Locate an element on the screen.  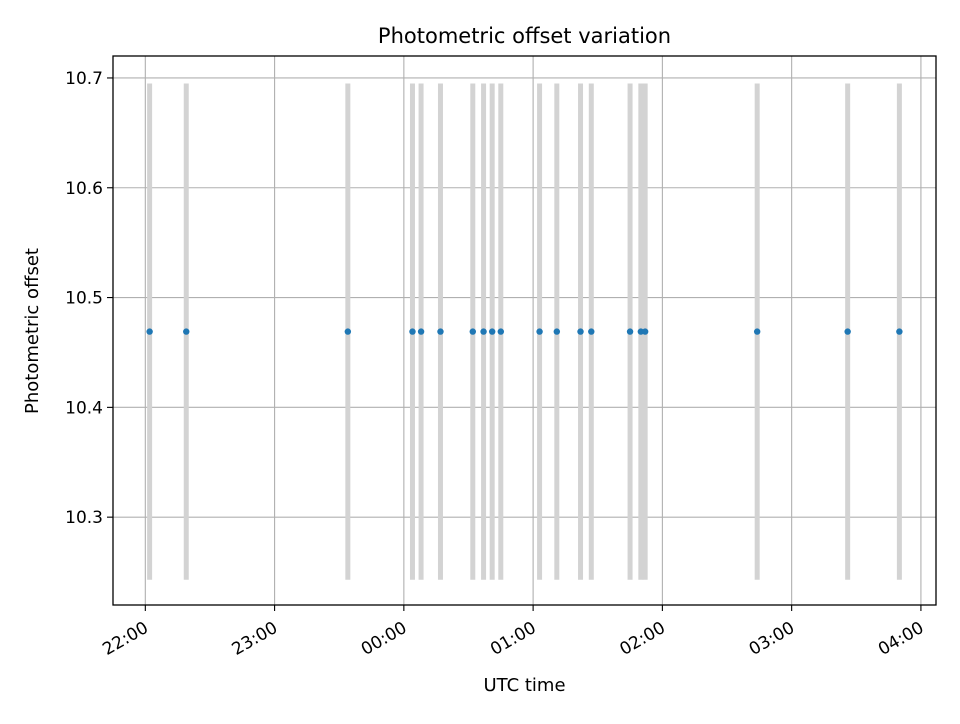
y-axis-ticks: 10.3 10.4 10.5 10.6 10.7 is located at coordinates (89, 298).